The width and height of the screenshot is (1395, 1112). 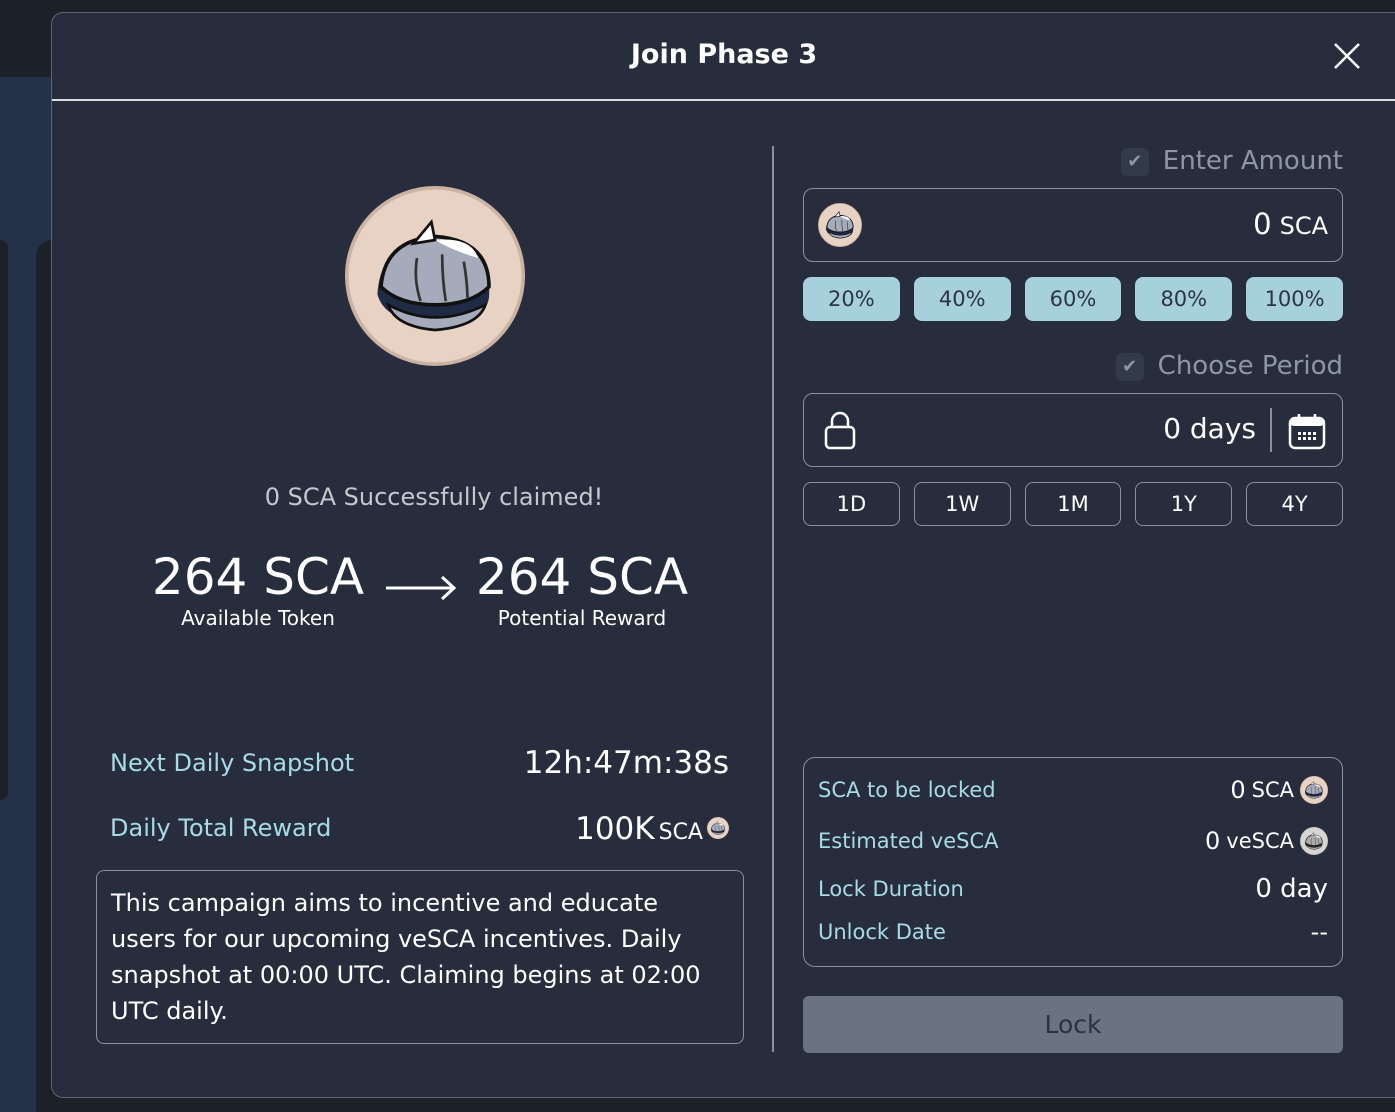 I want to click on period-1w-button: 1W, so click(x=962, y=504).